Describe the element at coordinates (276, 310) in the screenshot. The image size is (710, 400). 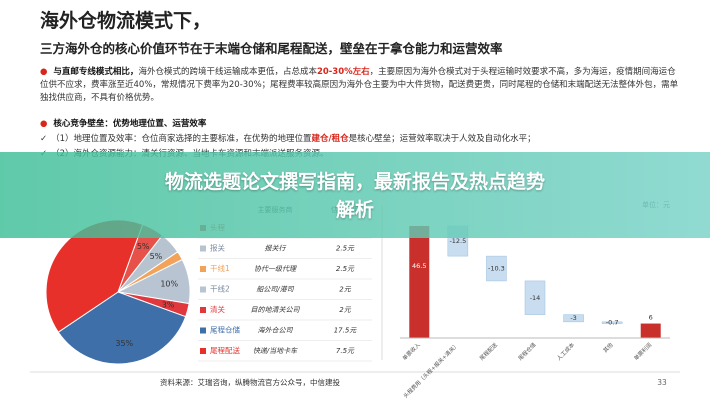
I see `table-cell: 目的地清关公司` at that location.